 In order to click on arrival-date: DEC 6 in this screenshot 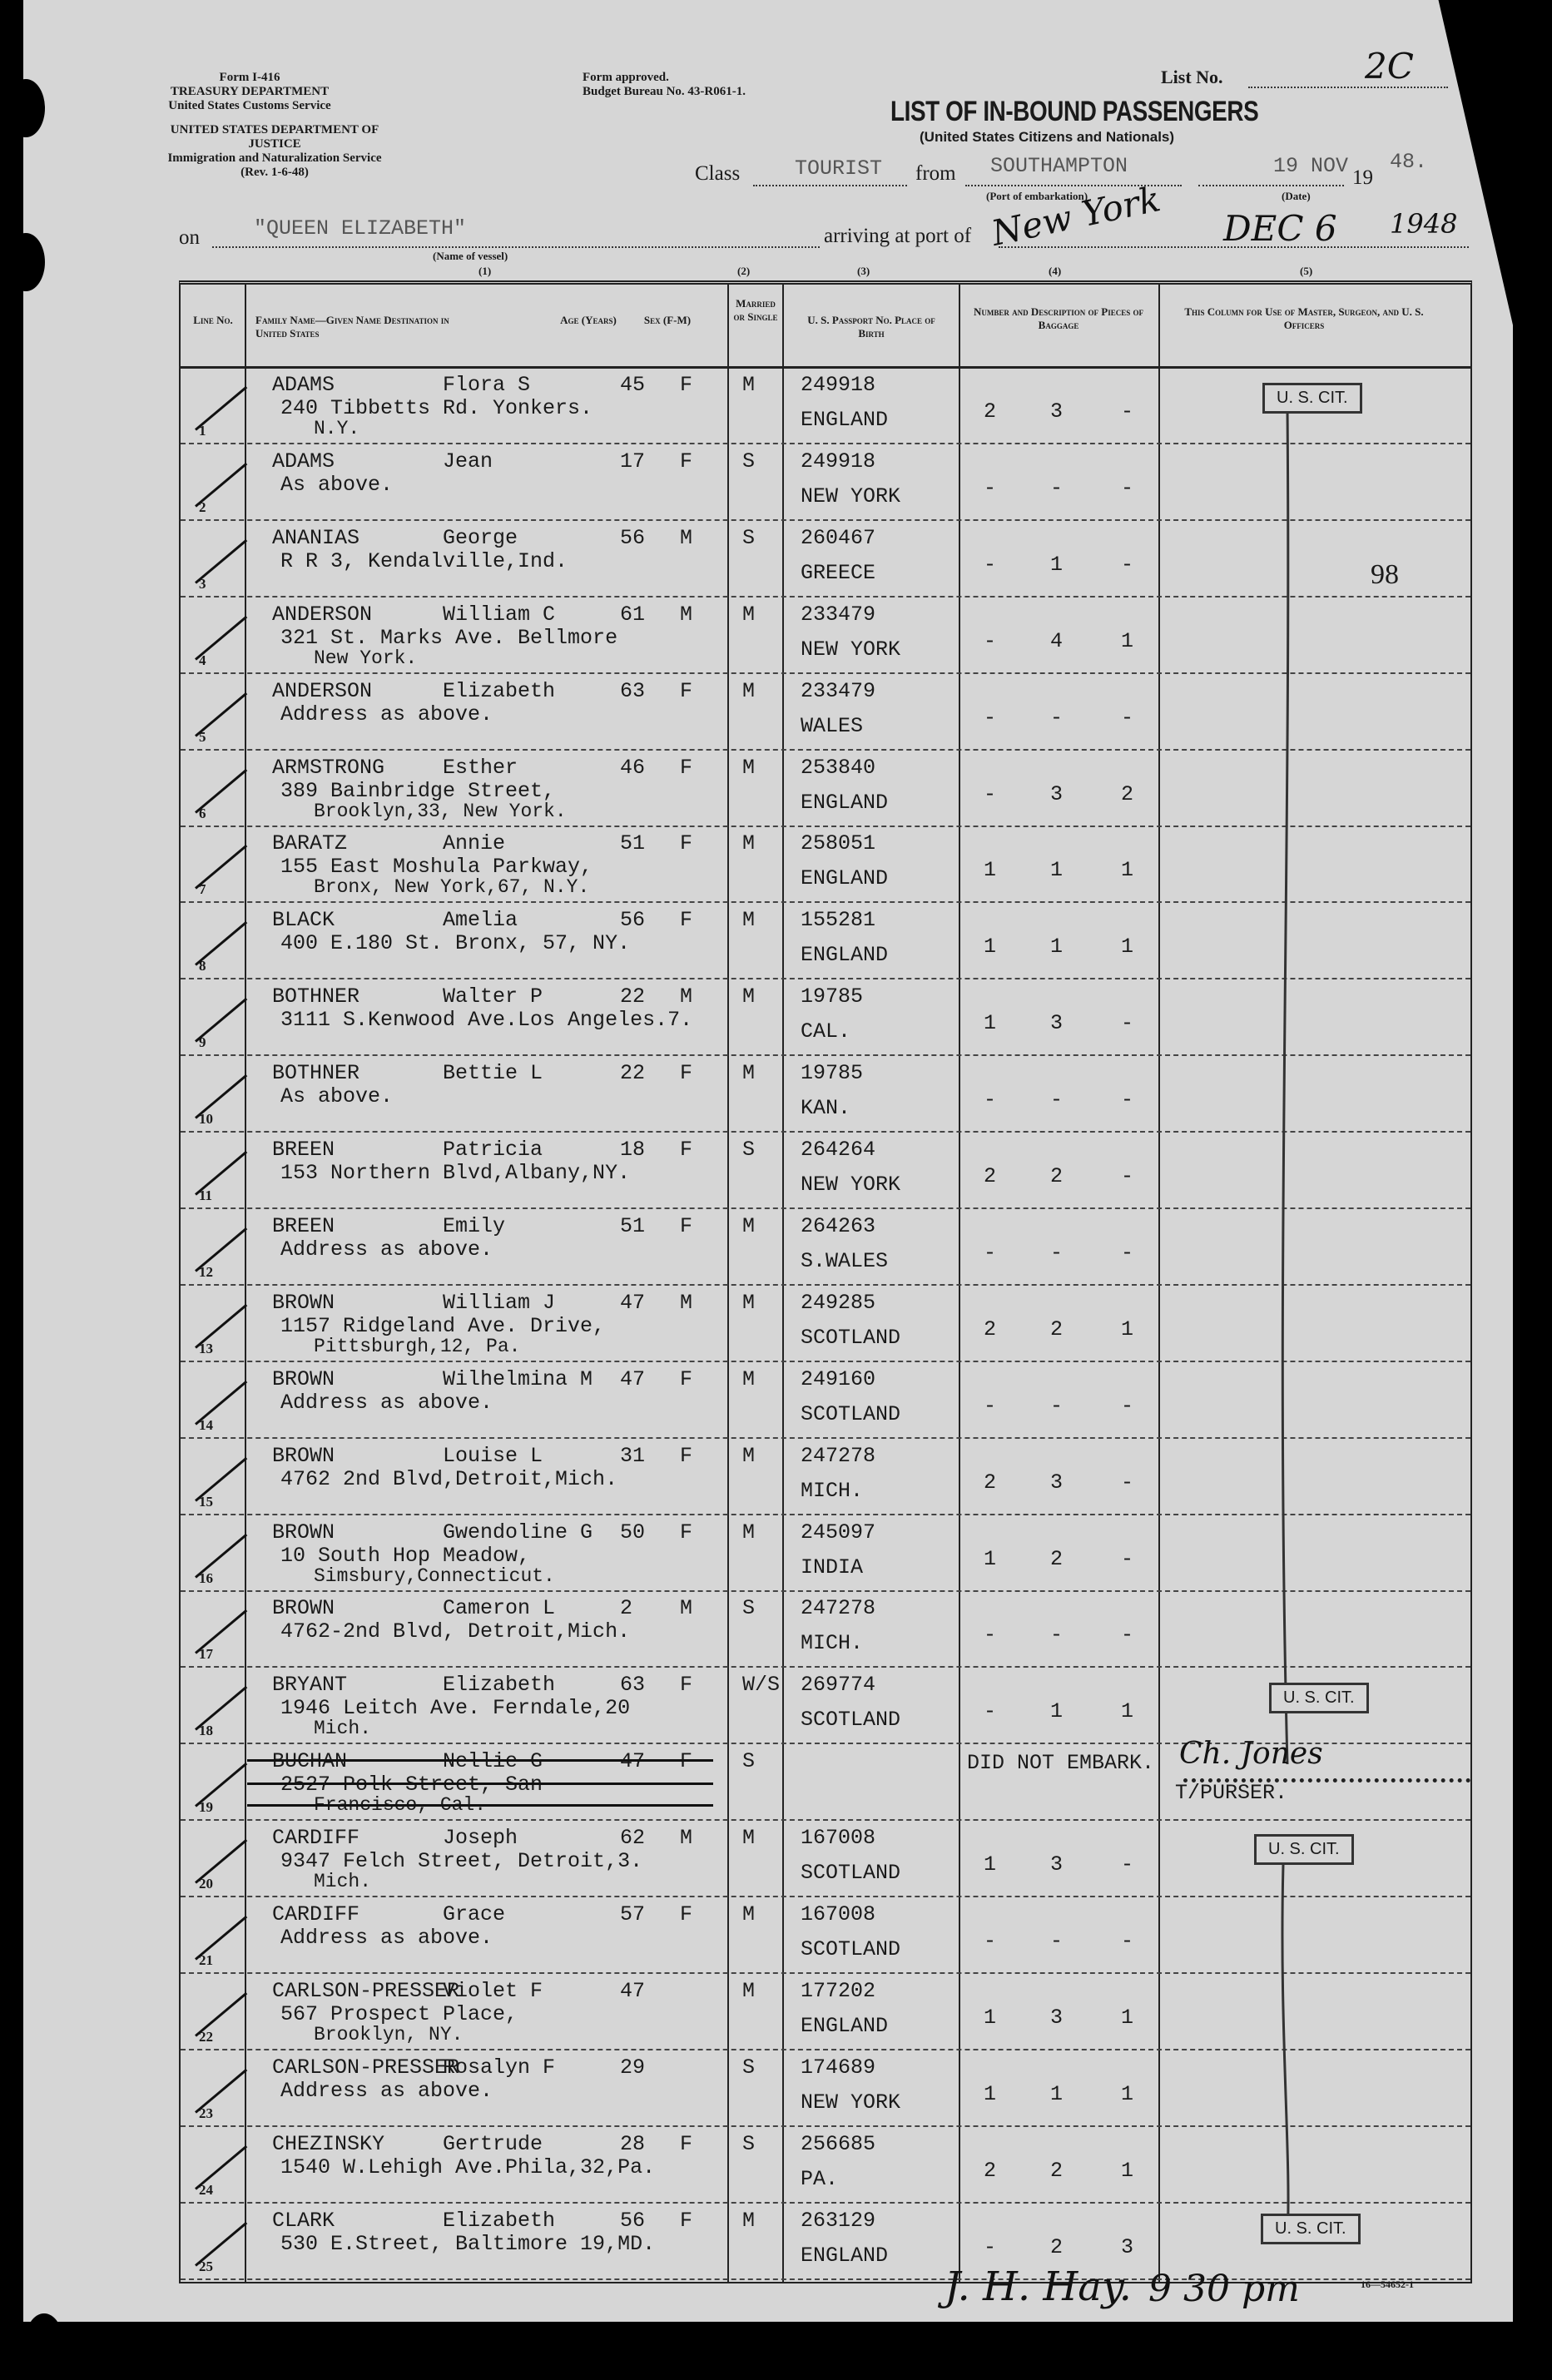, I will do `click(1280, 228)`.